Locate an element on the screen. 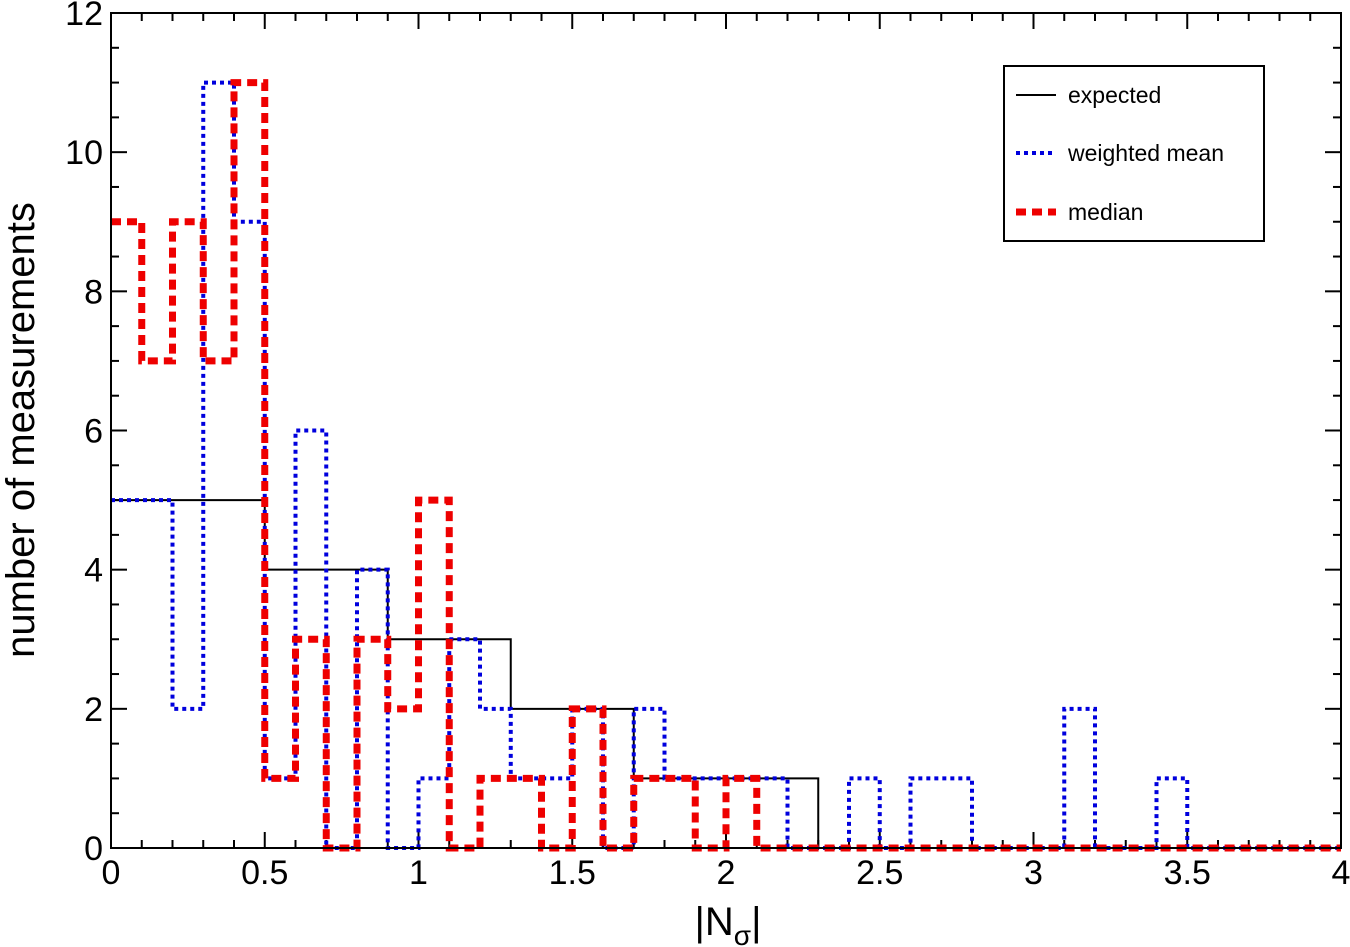 The image size is (1350, 947). legend-label-weighted-mean: weighted mean is located at coordinates (1145, 153).